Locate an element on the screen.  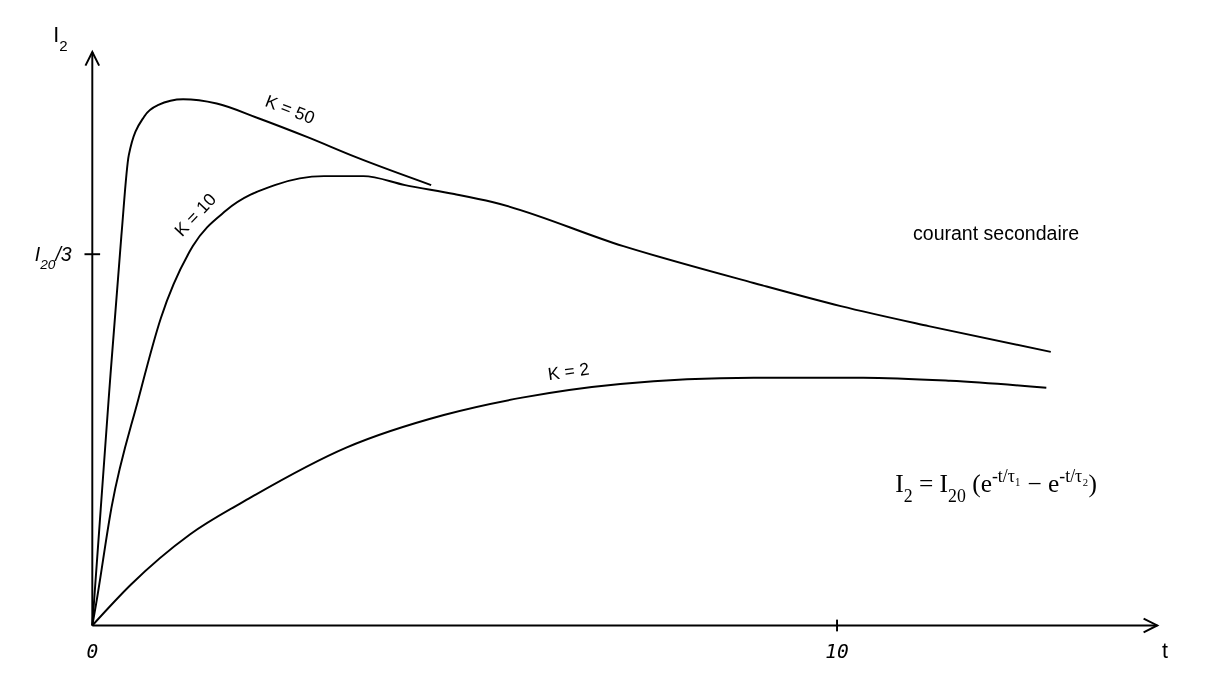
annotation: courant secondaire is located at coordinates (996, 232).